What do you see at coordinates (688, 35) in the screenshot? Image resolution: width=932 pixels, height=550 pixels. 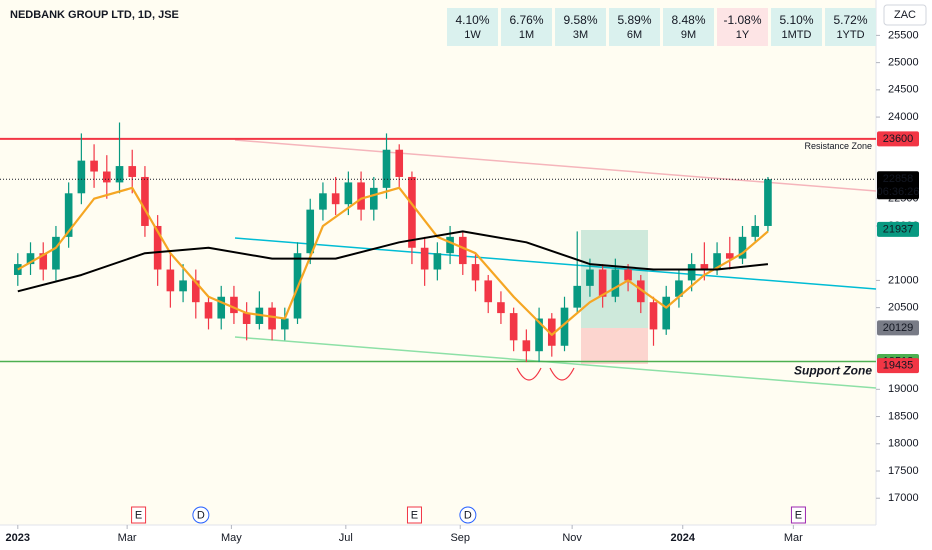 I see `performance-period: 9M` at bounding box center [688, 35].